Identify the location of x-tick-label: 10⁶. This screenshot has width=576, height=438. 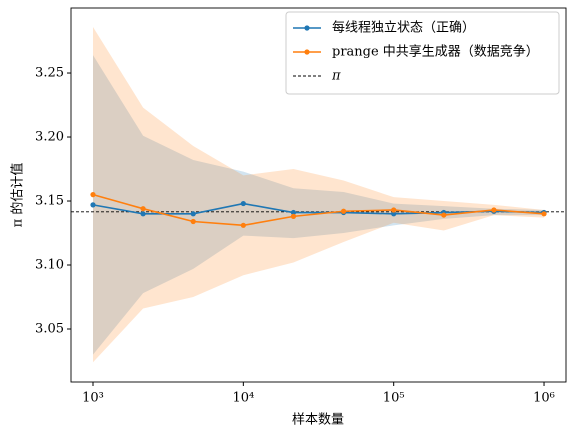
(544, 398).